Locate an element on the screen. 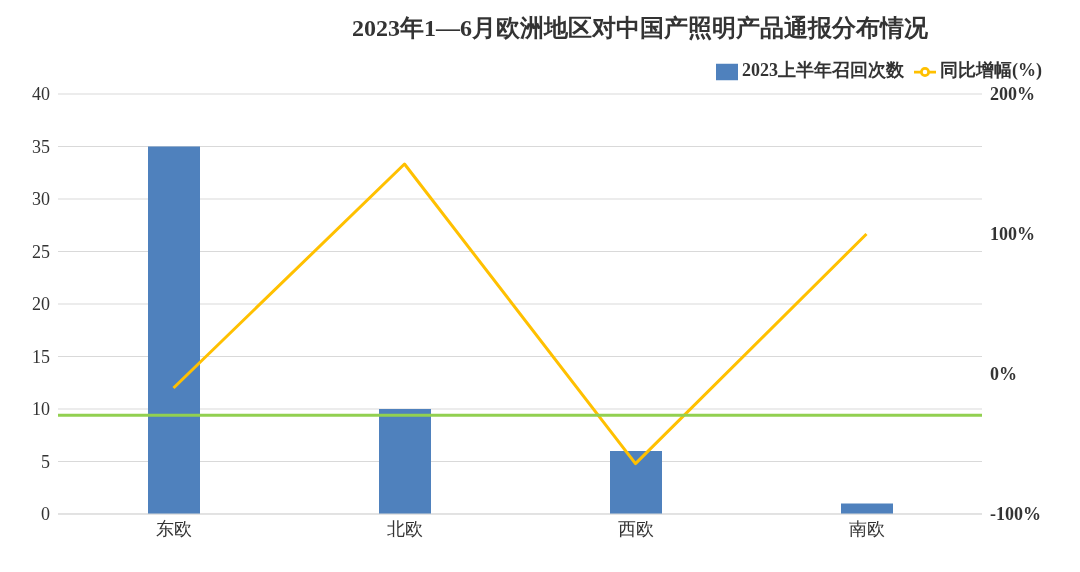  x-tick-label: 南欧 is located at coordinates (866, 528).